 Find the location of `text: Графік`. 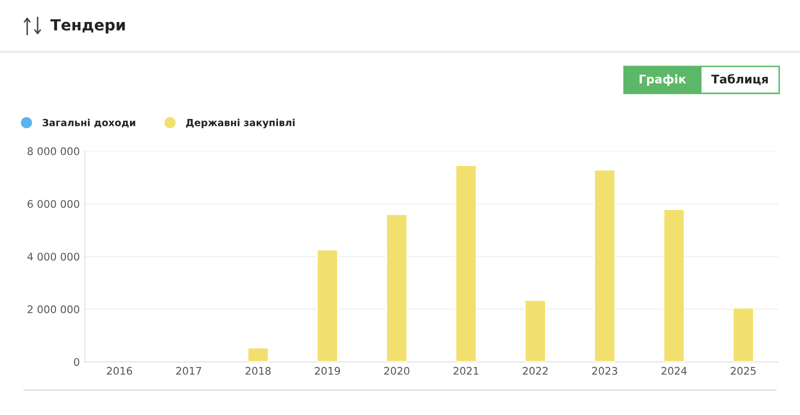

text: Графік is located at coordinates (663, 80).